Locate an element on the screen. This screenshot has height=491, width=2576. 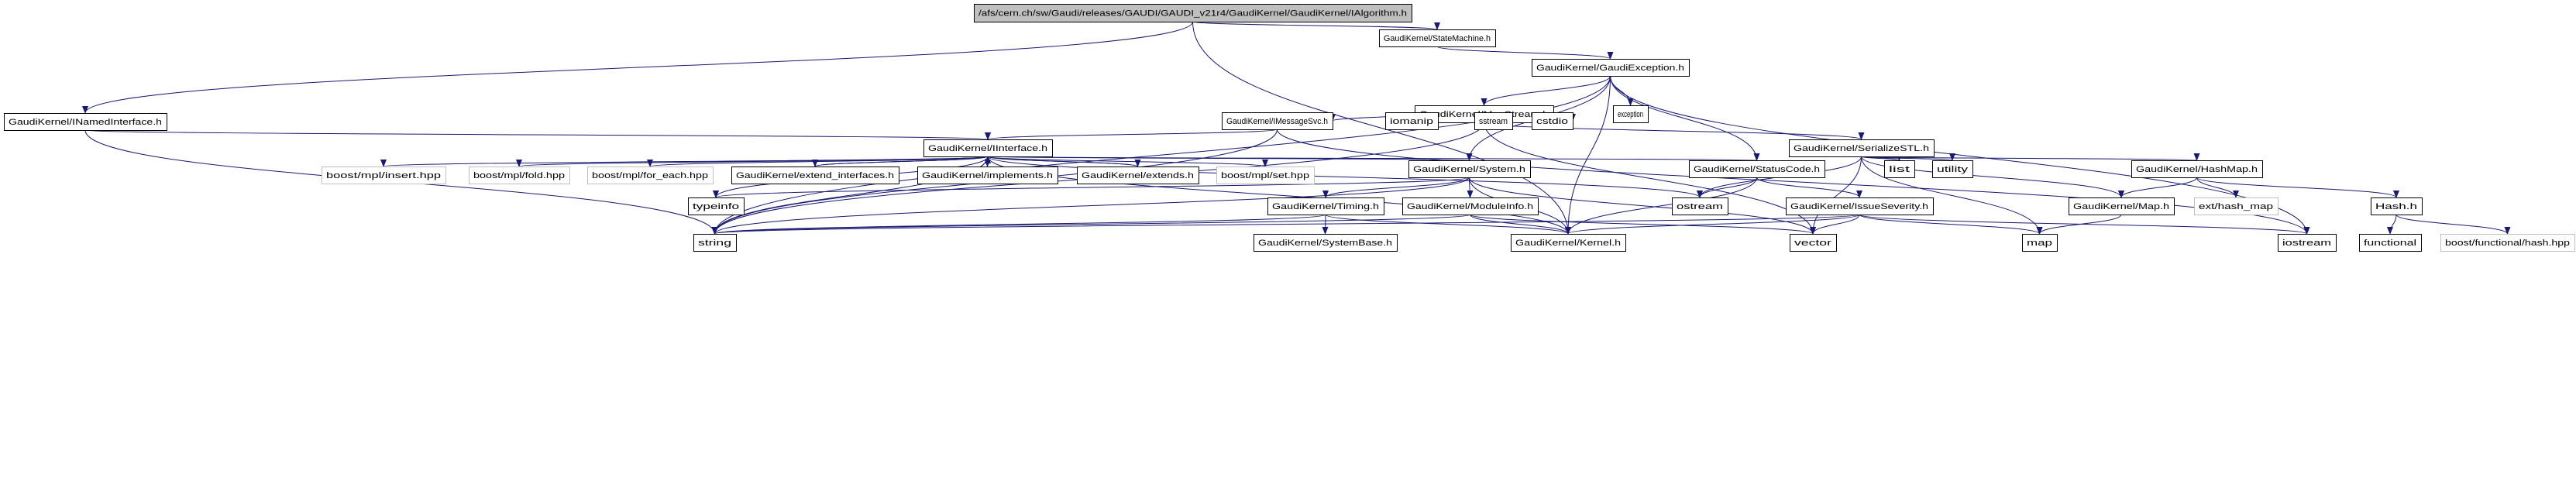
node-label: boost/mpl/set.hpp is located at coordinates (1265, 175).